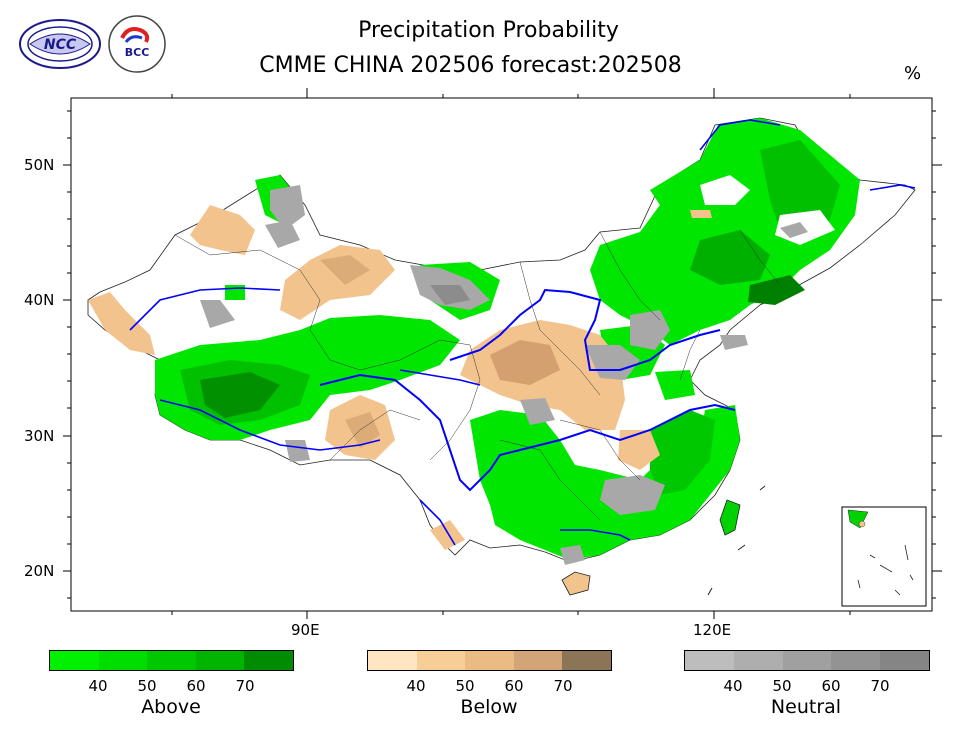 The image size is (977, 729). Describe the element at coordinates (171, 707) in the screenshot. I see `colorbar-above-title: Above` at that location.